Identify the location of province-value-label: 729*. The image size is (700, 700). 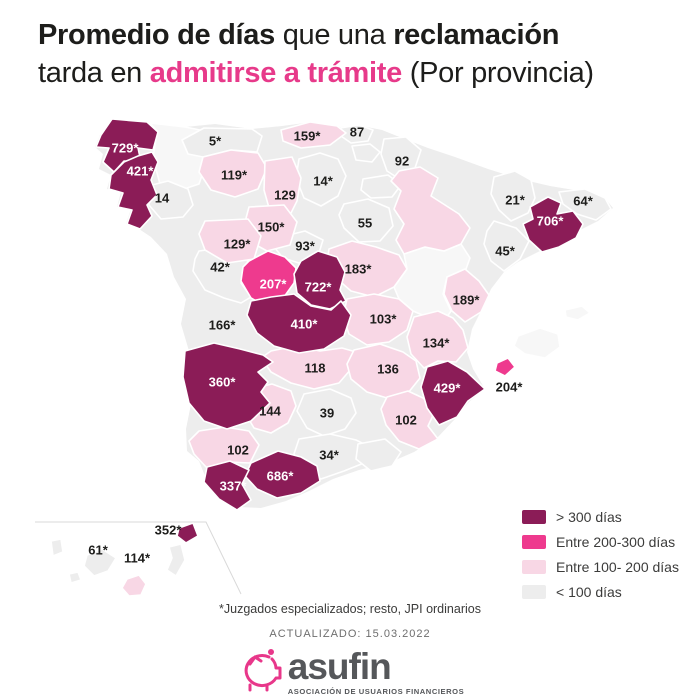
(126, 147).